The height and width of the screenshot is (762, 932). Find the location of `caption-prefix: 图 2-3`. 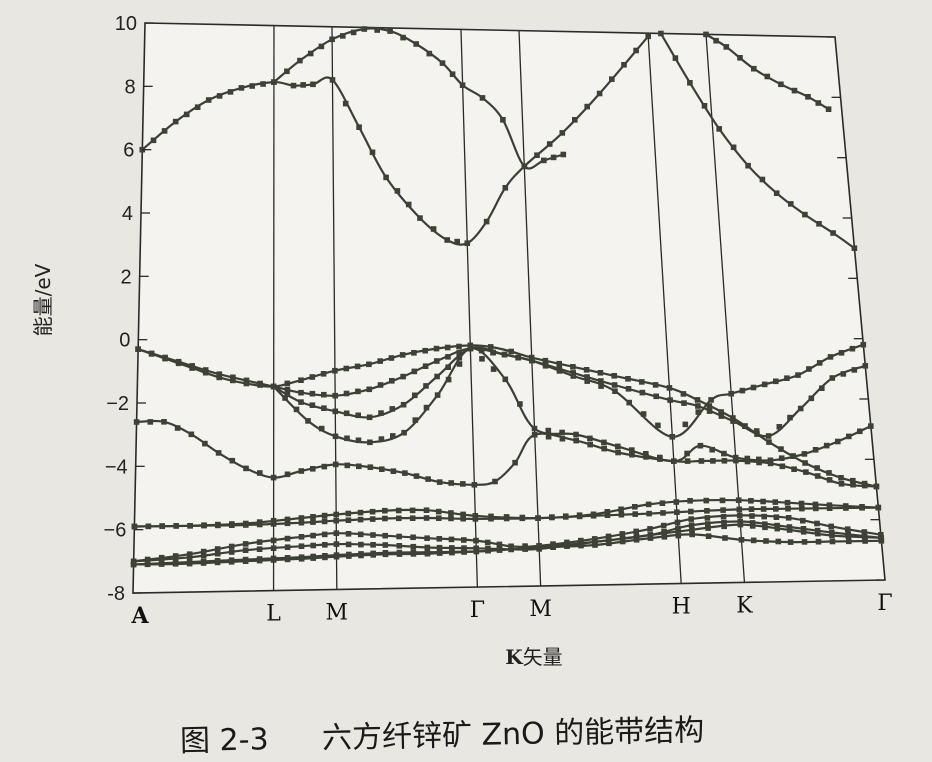

caption-prefix: 图 2-3 is located at coordinates (224, 740).